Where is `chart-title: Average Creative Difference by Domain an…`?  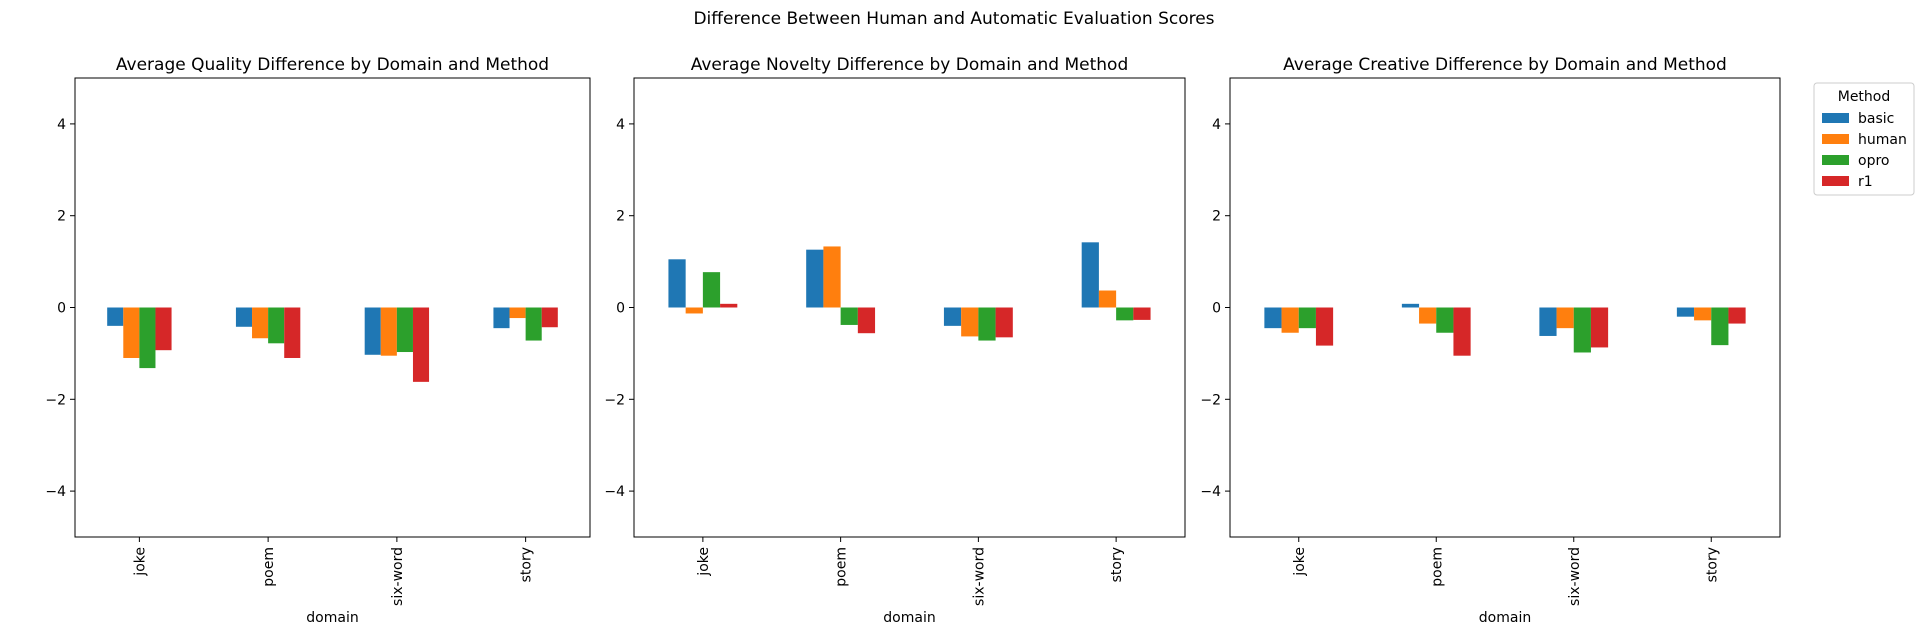 chart-title: Average Creative Difference by Domain an… is located at coordinates (1505, 65).